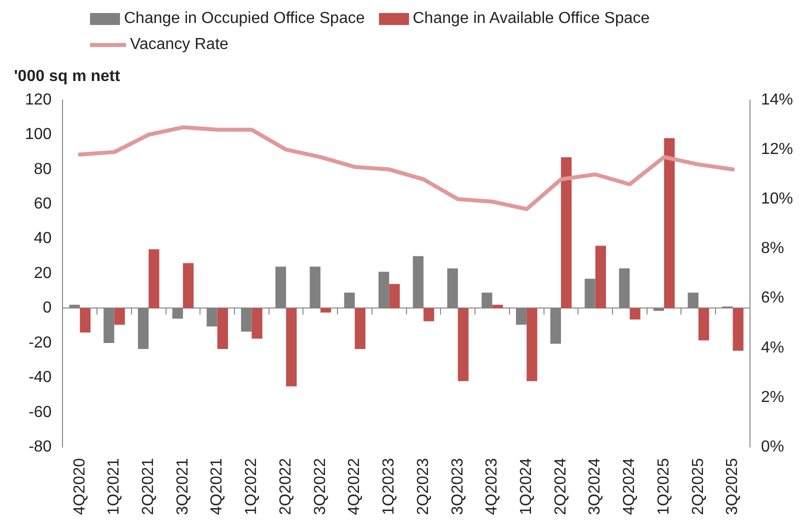  Describe the element at coordinates (561, 486) in the screenshot. I see `x-tick-label: 2Q2024` at that location.